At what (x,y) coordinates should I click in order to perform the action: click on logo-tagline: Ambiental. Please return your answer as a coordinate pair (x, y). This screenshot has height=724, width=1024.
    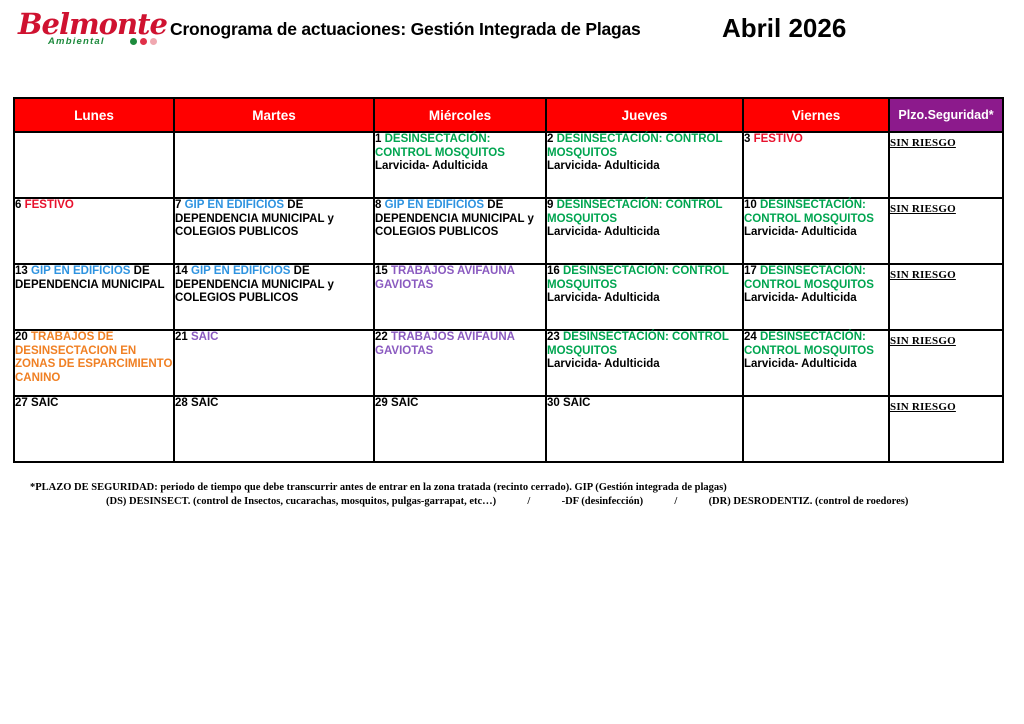
    Looking at the image, I should click on (76, 41).